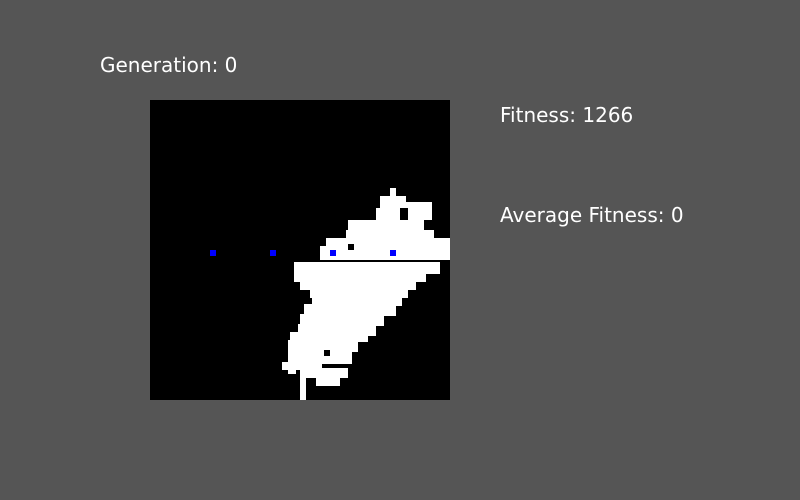 The image size is (800, 500). I want to click on marker-points, so click(303, 253).